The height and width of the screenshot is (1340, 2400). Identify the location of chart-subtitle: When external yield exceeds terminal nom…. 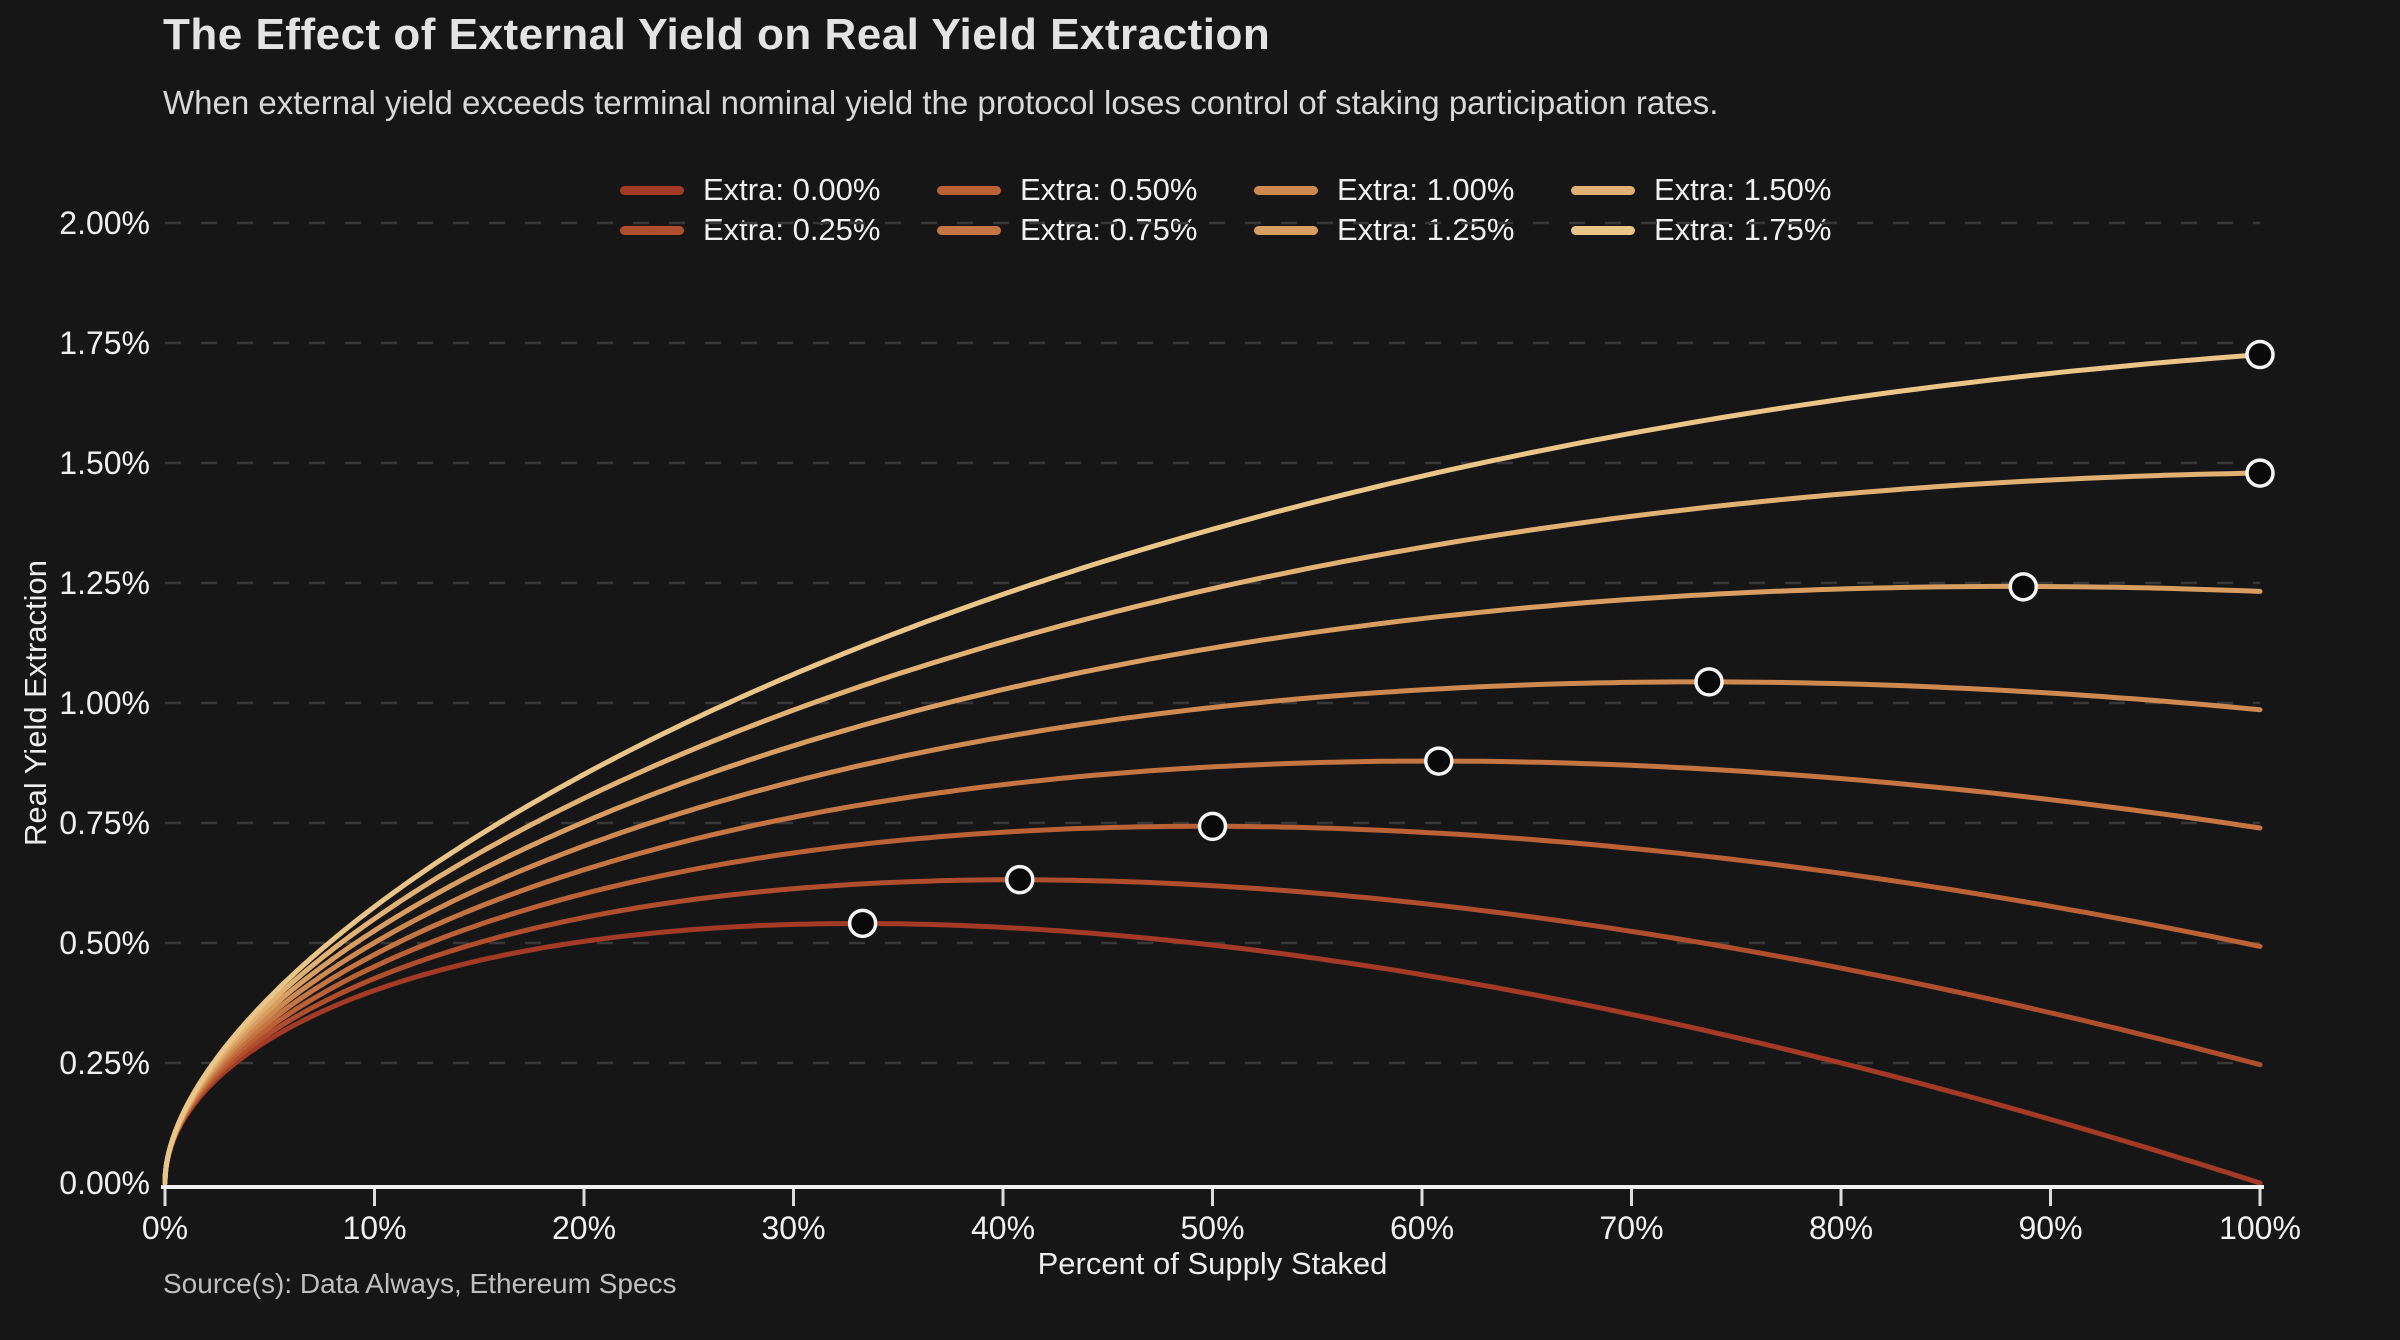
(941, 102).